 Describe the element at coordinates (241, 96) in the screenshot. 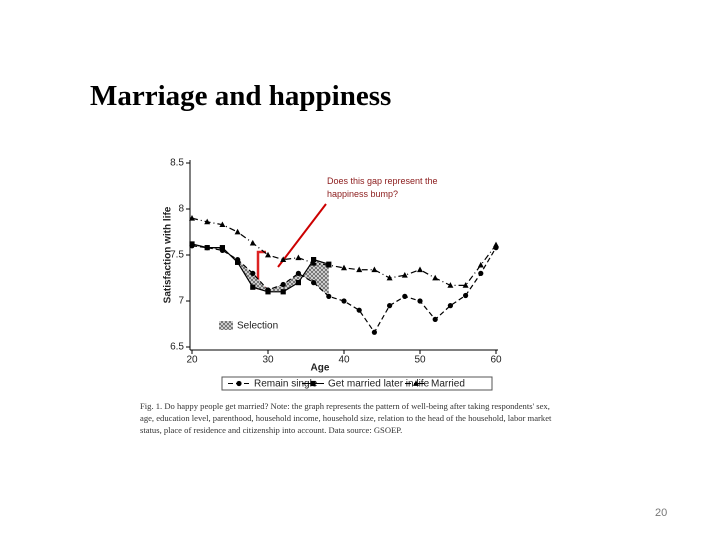

I see `slide-title: Marriage and happiness` at that location.